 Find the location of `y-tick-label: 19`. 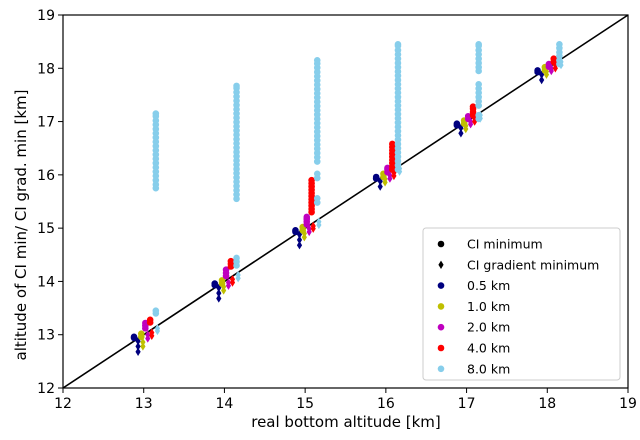

y-tick-label: 19 is located at coordinates (46, 16).